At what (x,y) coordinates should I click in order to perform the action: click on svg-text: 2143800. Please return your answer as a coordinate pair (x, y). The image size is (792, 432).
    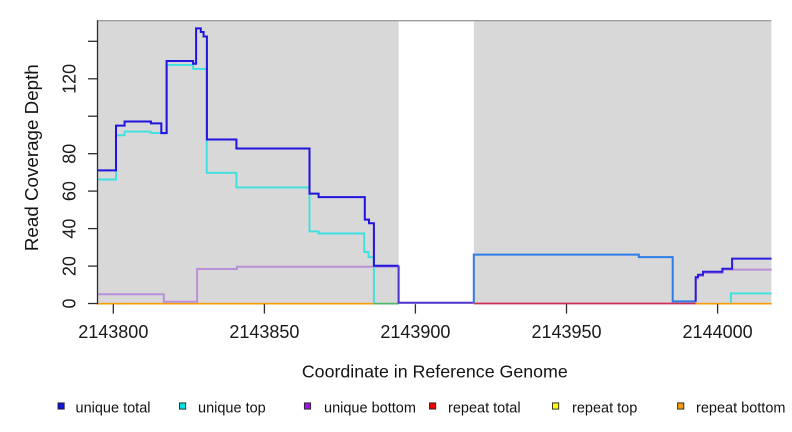
    Looking at the image, I should click on (113, 332).